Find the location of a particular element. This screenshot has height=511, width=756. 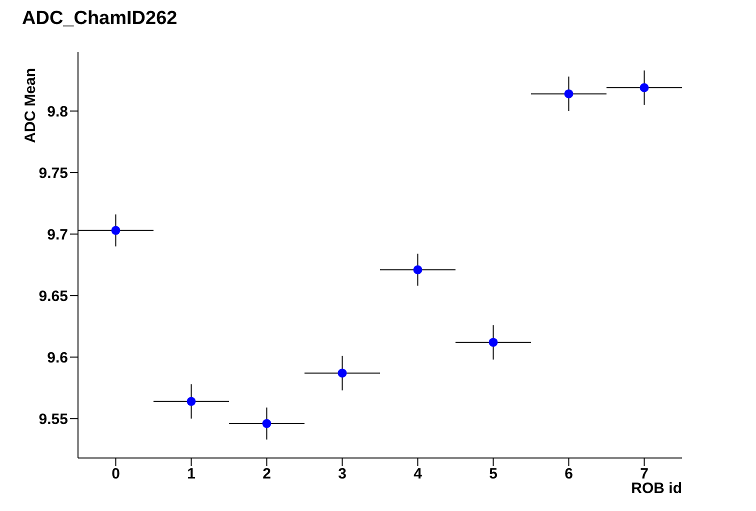

x-tick-label: 7 is located at coordinates (644, 474).